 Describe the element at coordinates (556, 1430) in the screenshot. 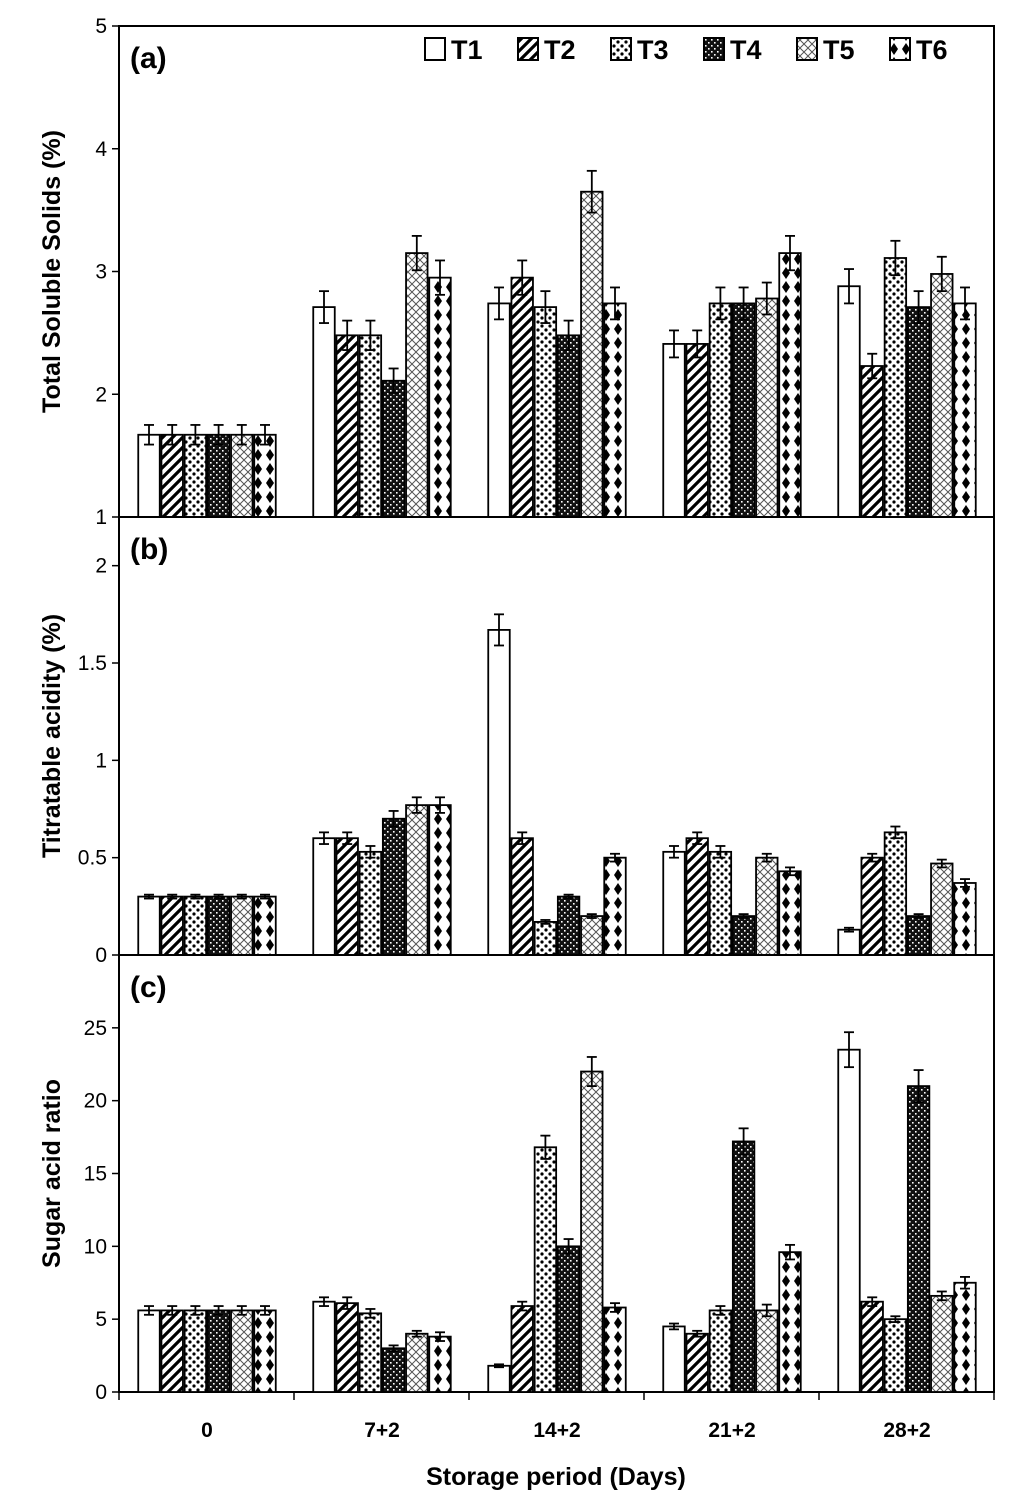

I see `x-tick-label: 14+2` at that location.